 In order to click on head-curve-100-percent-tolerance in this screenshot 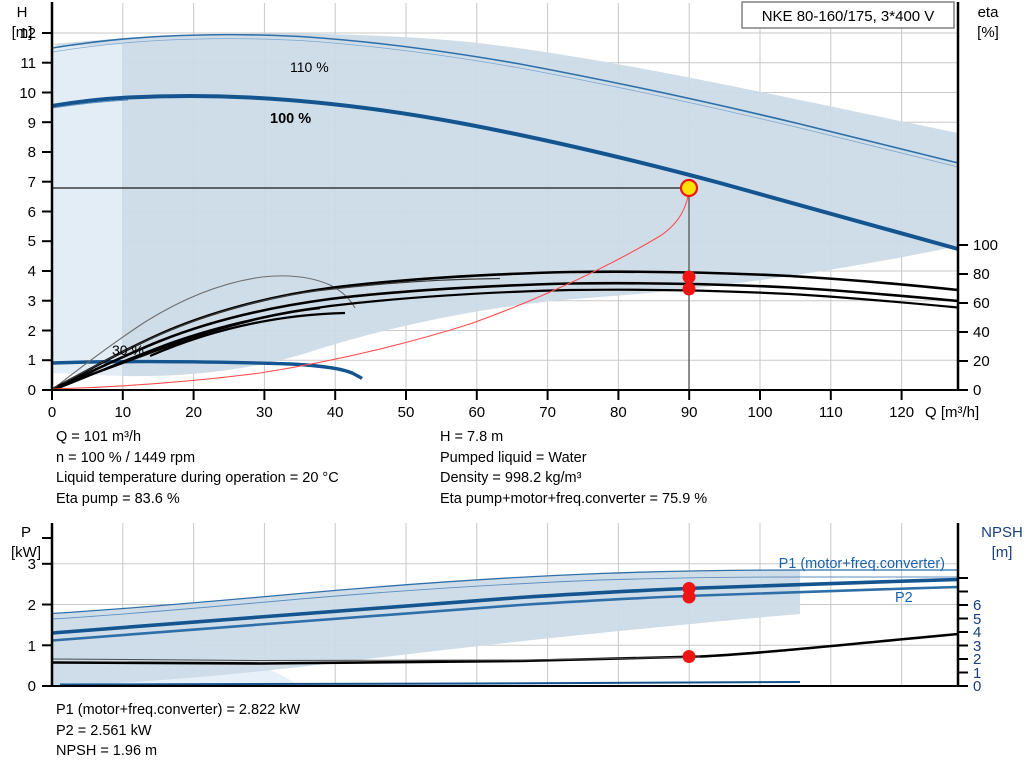, I will do `click(90, 104)`.